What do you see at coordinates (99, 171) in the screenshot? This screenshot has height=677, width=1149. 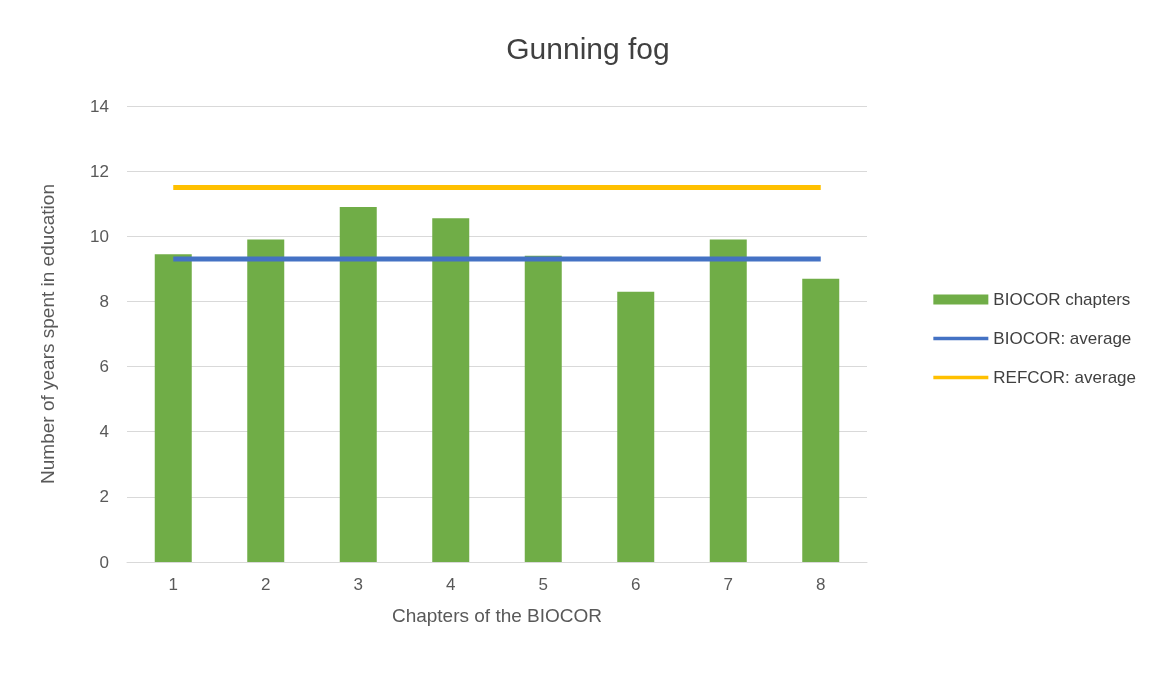 I see `y-tick-label: 12` at bounding box center [99, 171].